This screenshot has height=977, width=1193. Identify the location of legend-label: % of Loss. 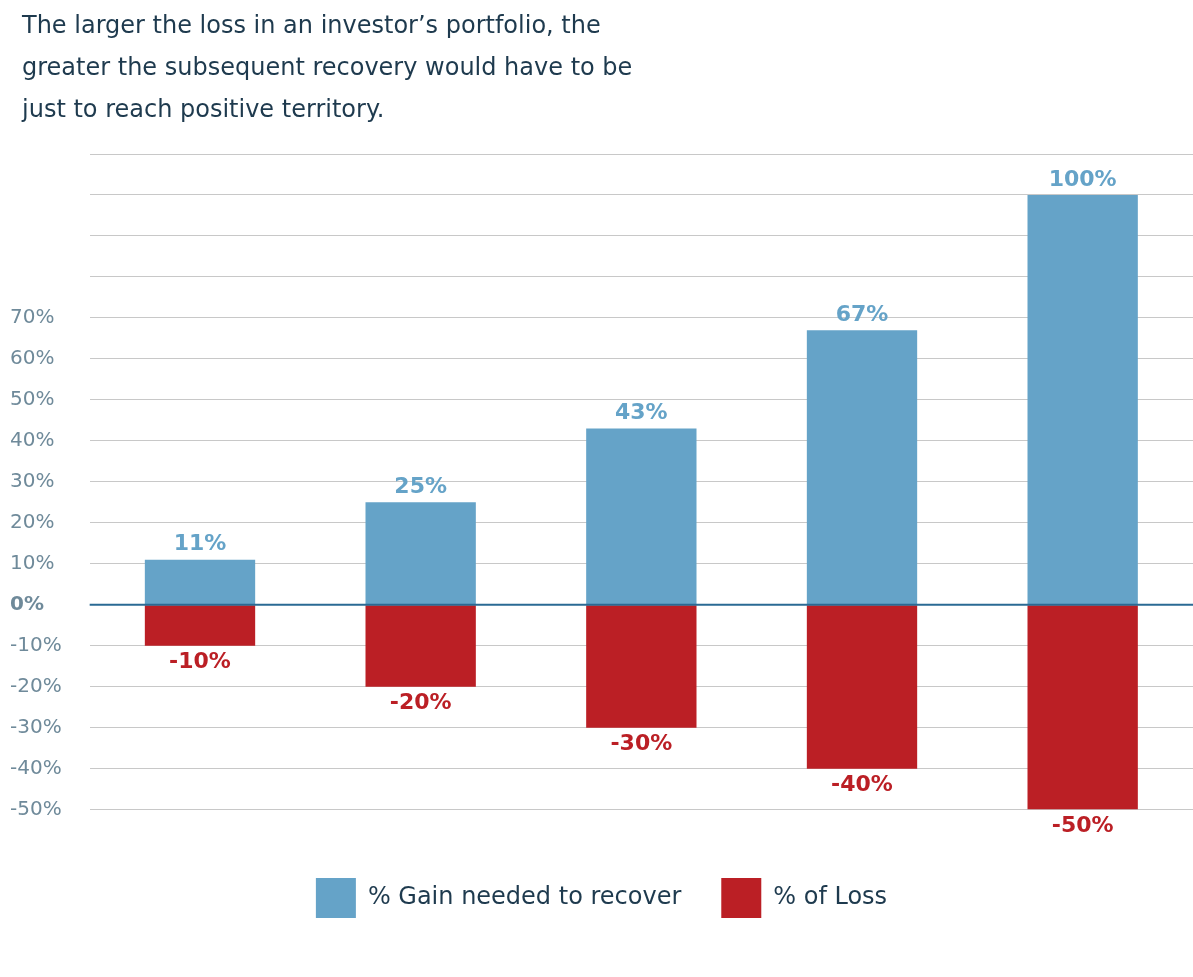
(830, 896).